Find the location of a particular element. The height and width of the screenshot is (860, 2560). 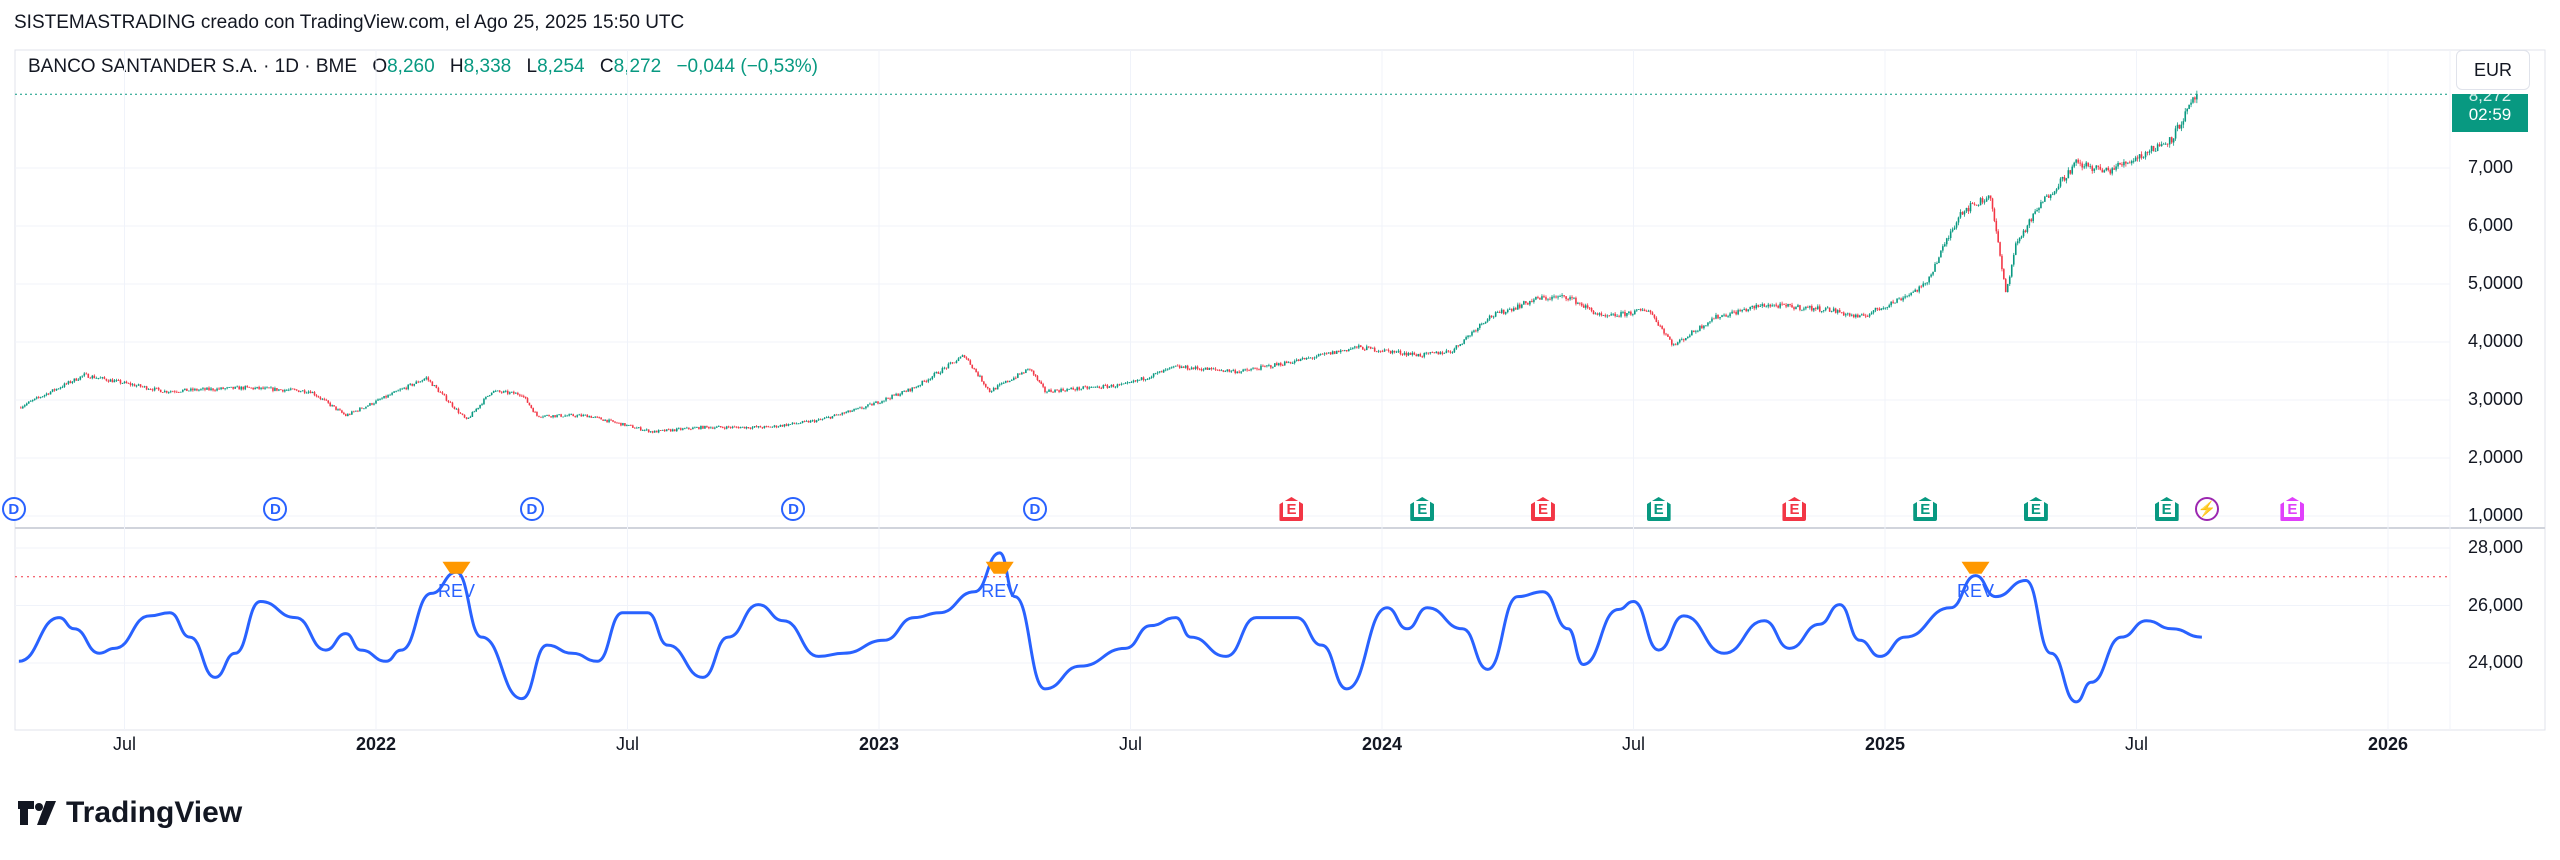

news-flash-icon: ⚡ is located at coordinates (2206, 509).